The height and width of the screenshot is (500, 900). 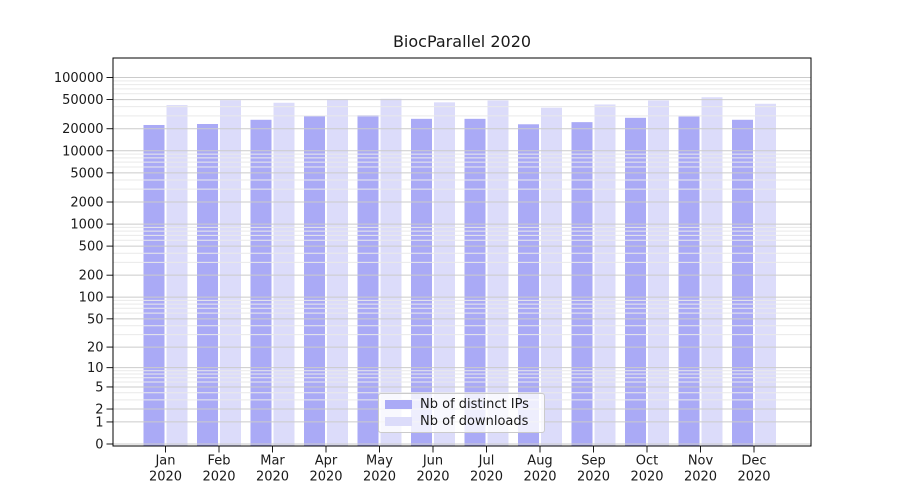 I want to click on chart-title: BiocParallel 2020, so click(x=462, y=41).